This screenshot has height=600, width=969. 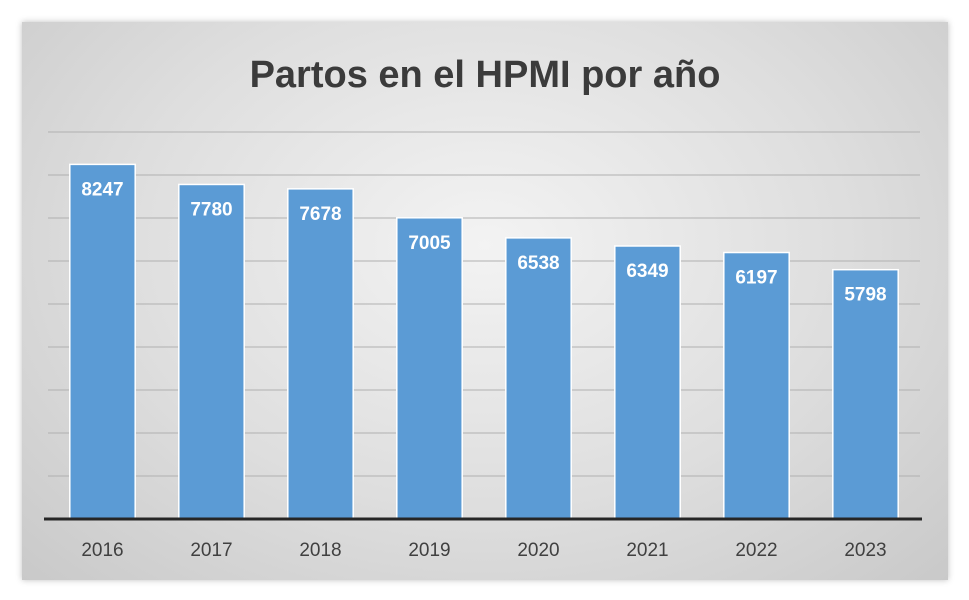 What do you see at coordinates (102, 550) in the screenshot?
I see `x-tick-label-2016: 2016` at bounding box center [102, 550].